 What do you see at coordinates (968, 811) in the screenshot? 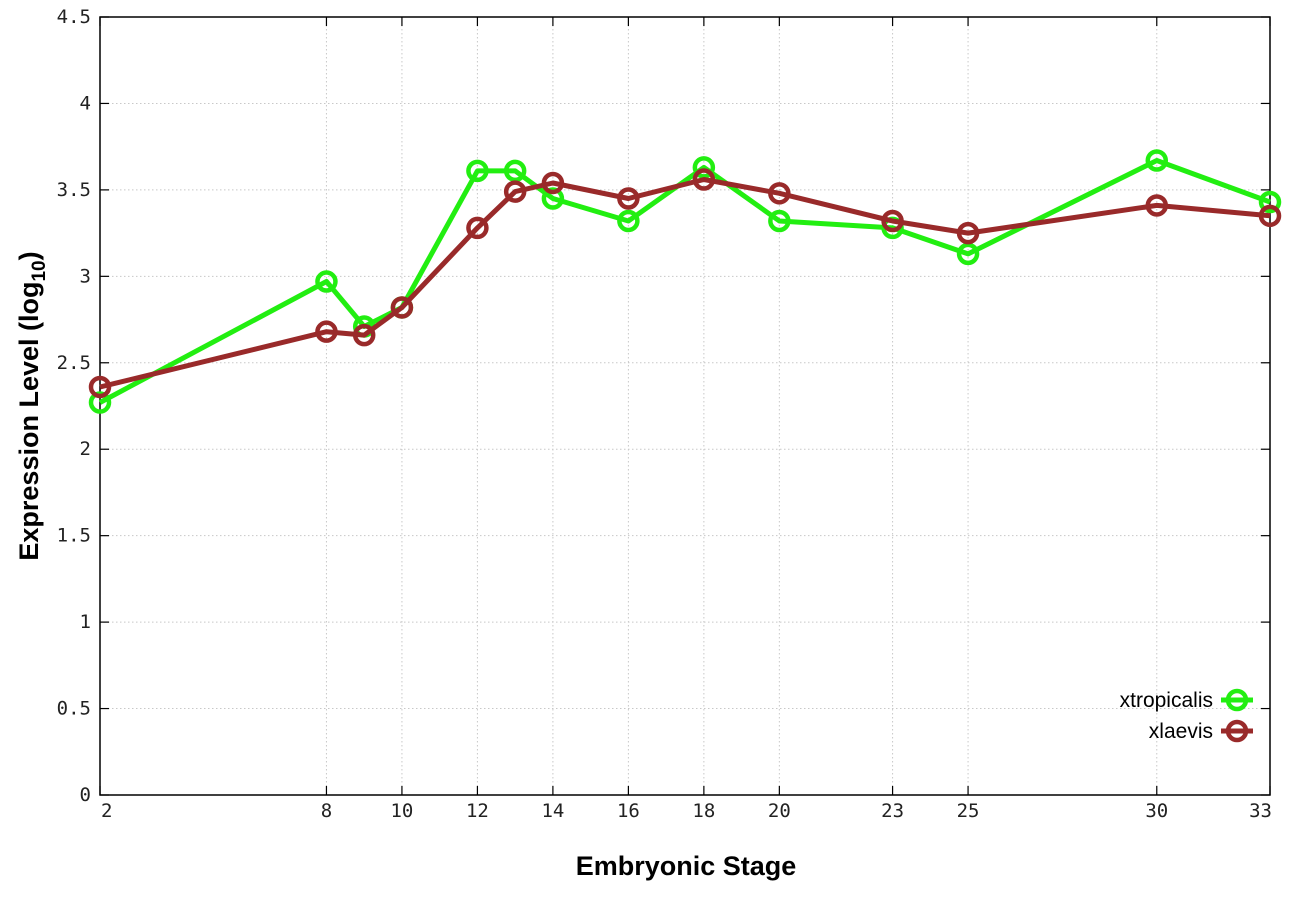
I see `x-tick-label: 25` at bounding box center [968, 811].